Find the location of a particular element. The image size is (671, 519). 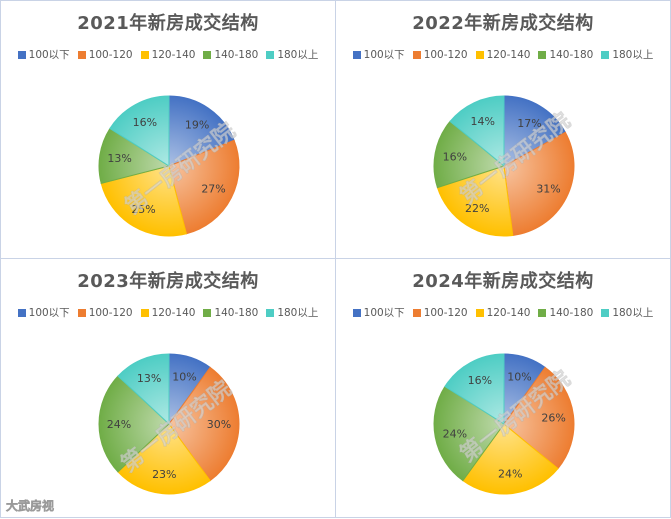

slice-value-label: 22% is located at coordinates (477, 208).